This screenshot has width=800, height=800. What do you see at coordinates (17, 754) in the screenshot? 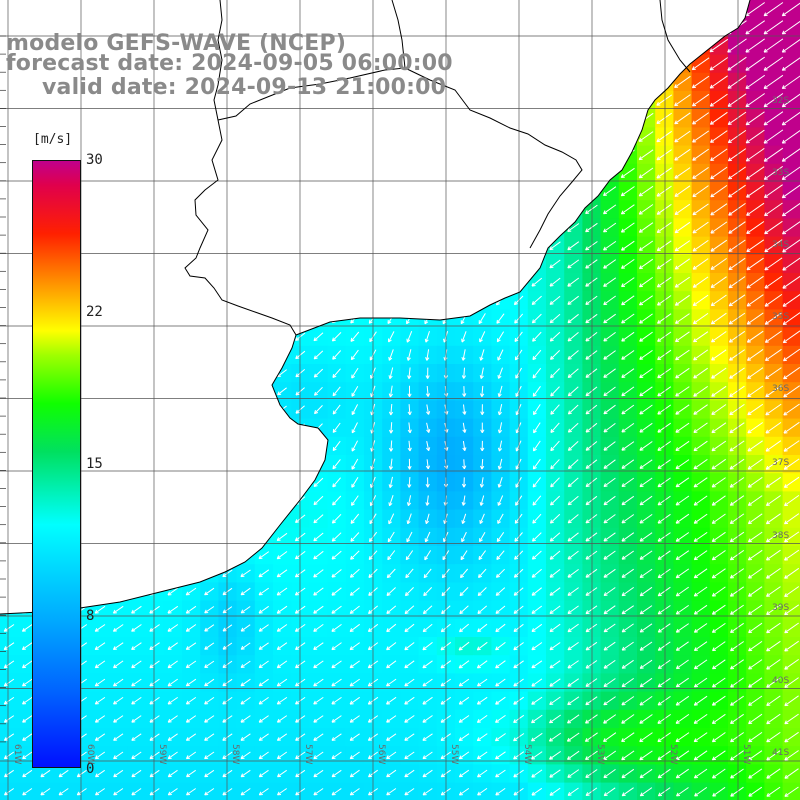
I see `lon-label: 61W` at bounding box center [17, 754].